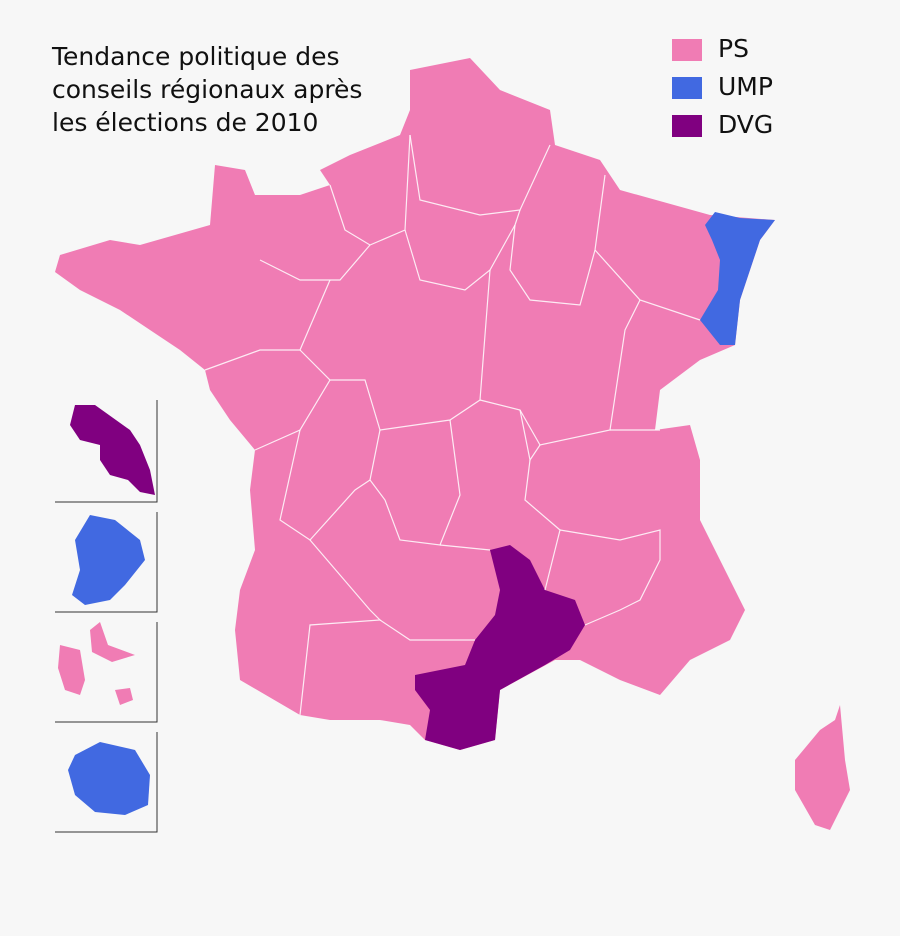  What do you see at coordinates (745, 86) in the screenshot?
I see `legend-label: UMP` at bounding box center [745, 86].